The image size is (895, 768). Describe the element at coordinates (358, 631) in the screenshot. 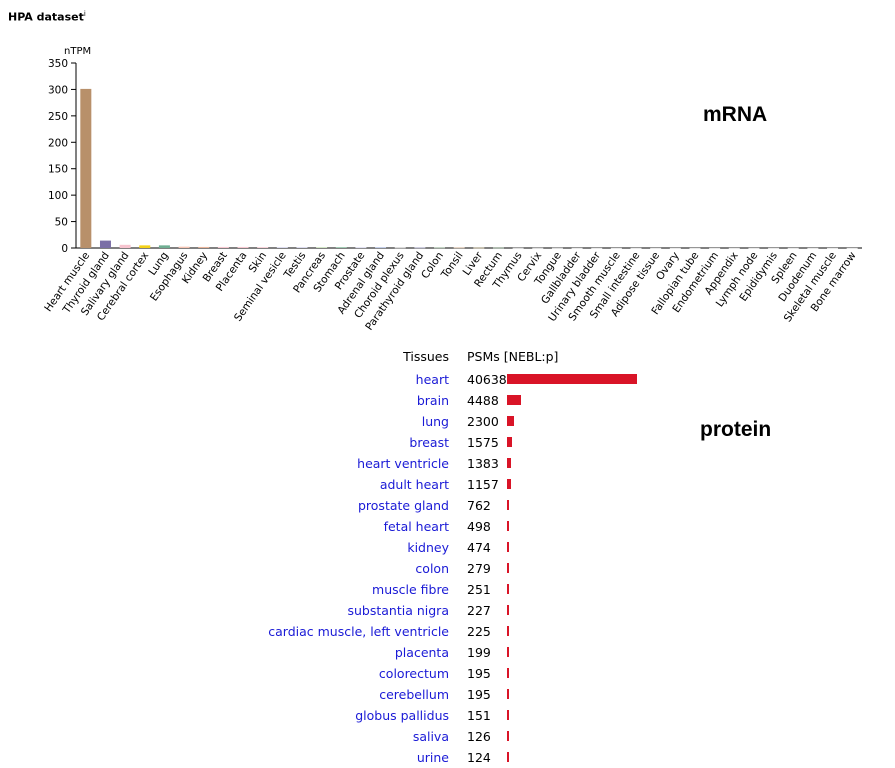

I see `tissue-link: cardiac muscle, left ventricle` at that location.